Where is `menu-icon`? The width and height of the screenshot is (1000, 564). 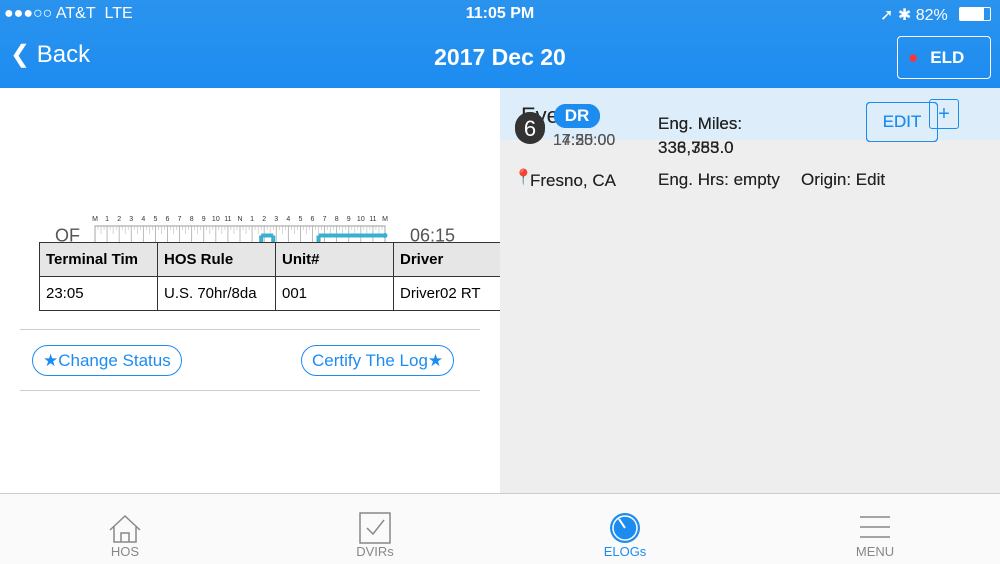
menu-icon is located at coordinates (875, 527).